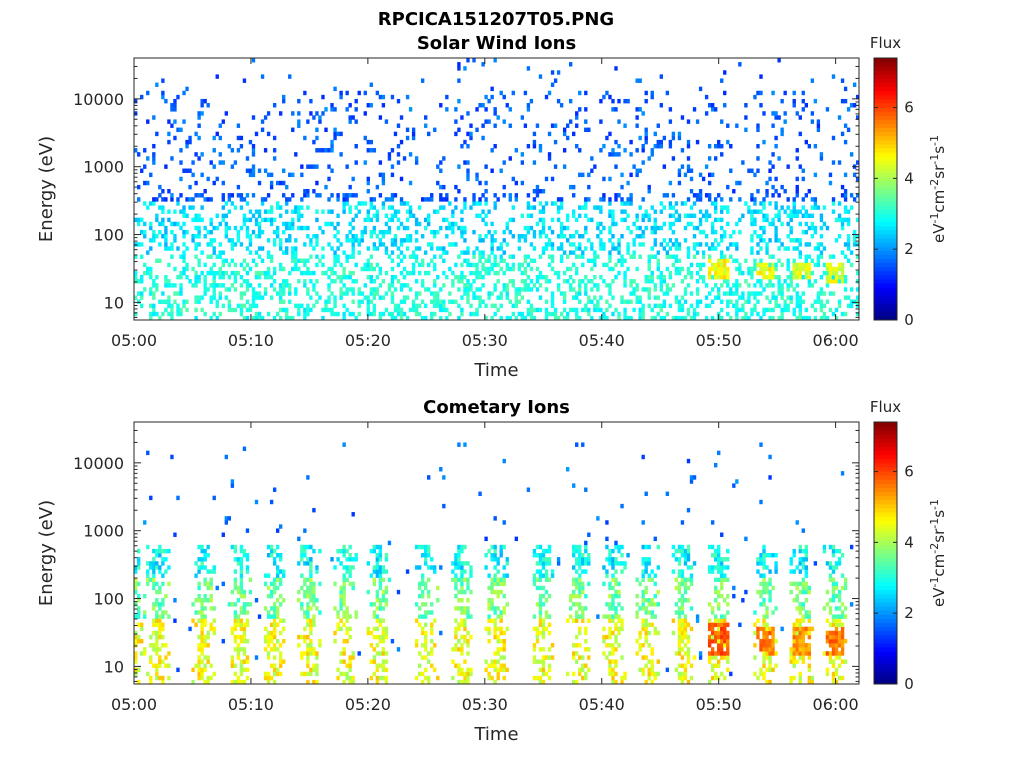 Image resolution: width=1024 pixels, height=768 pixels. What do you see at coordinates (496, 43) in the screenshot?
I see `panel-title: Solar Wind Ions` at bounding box center [496, 43].